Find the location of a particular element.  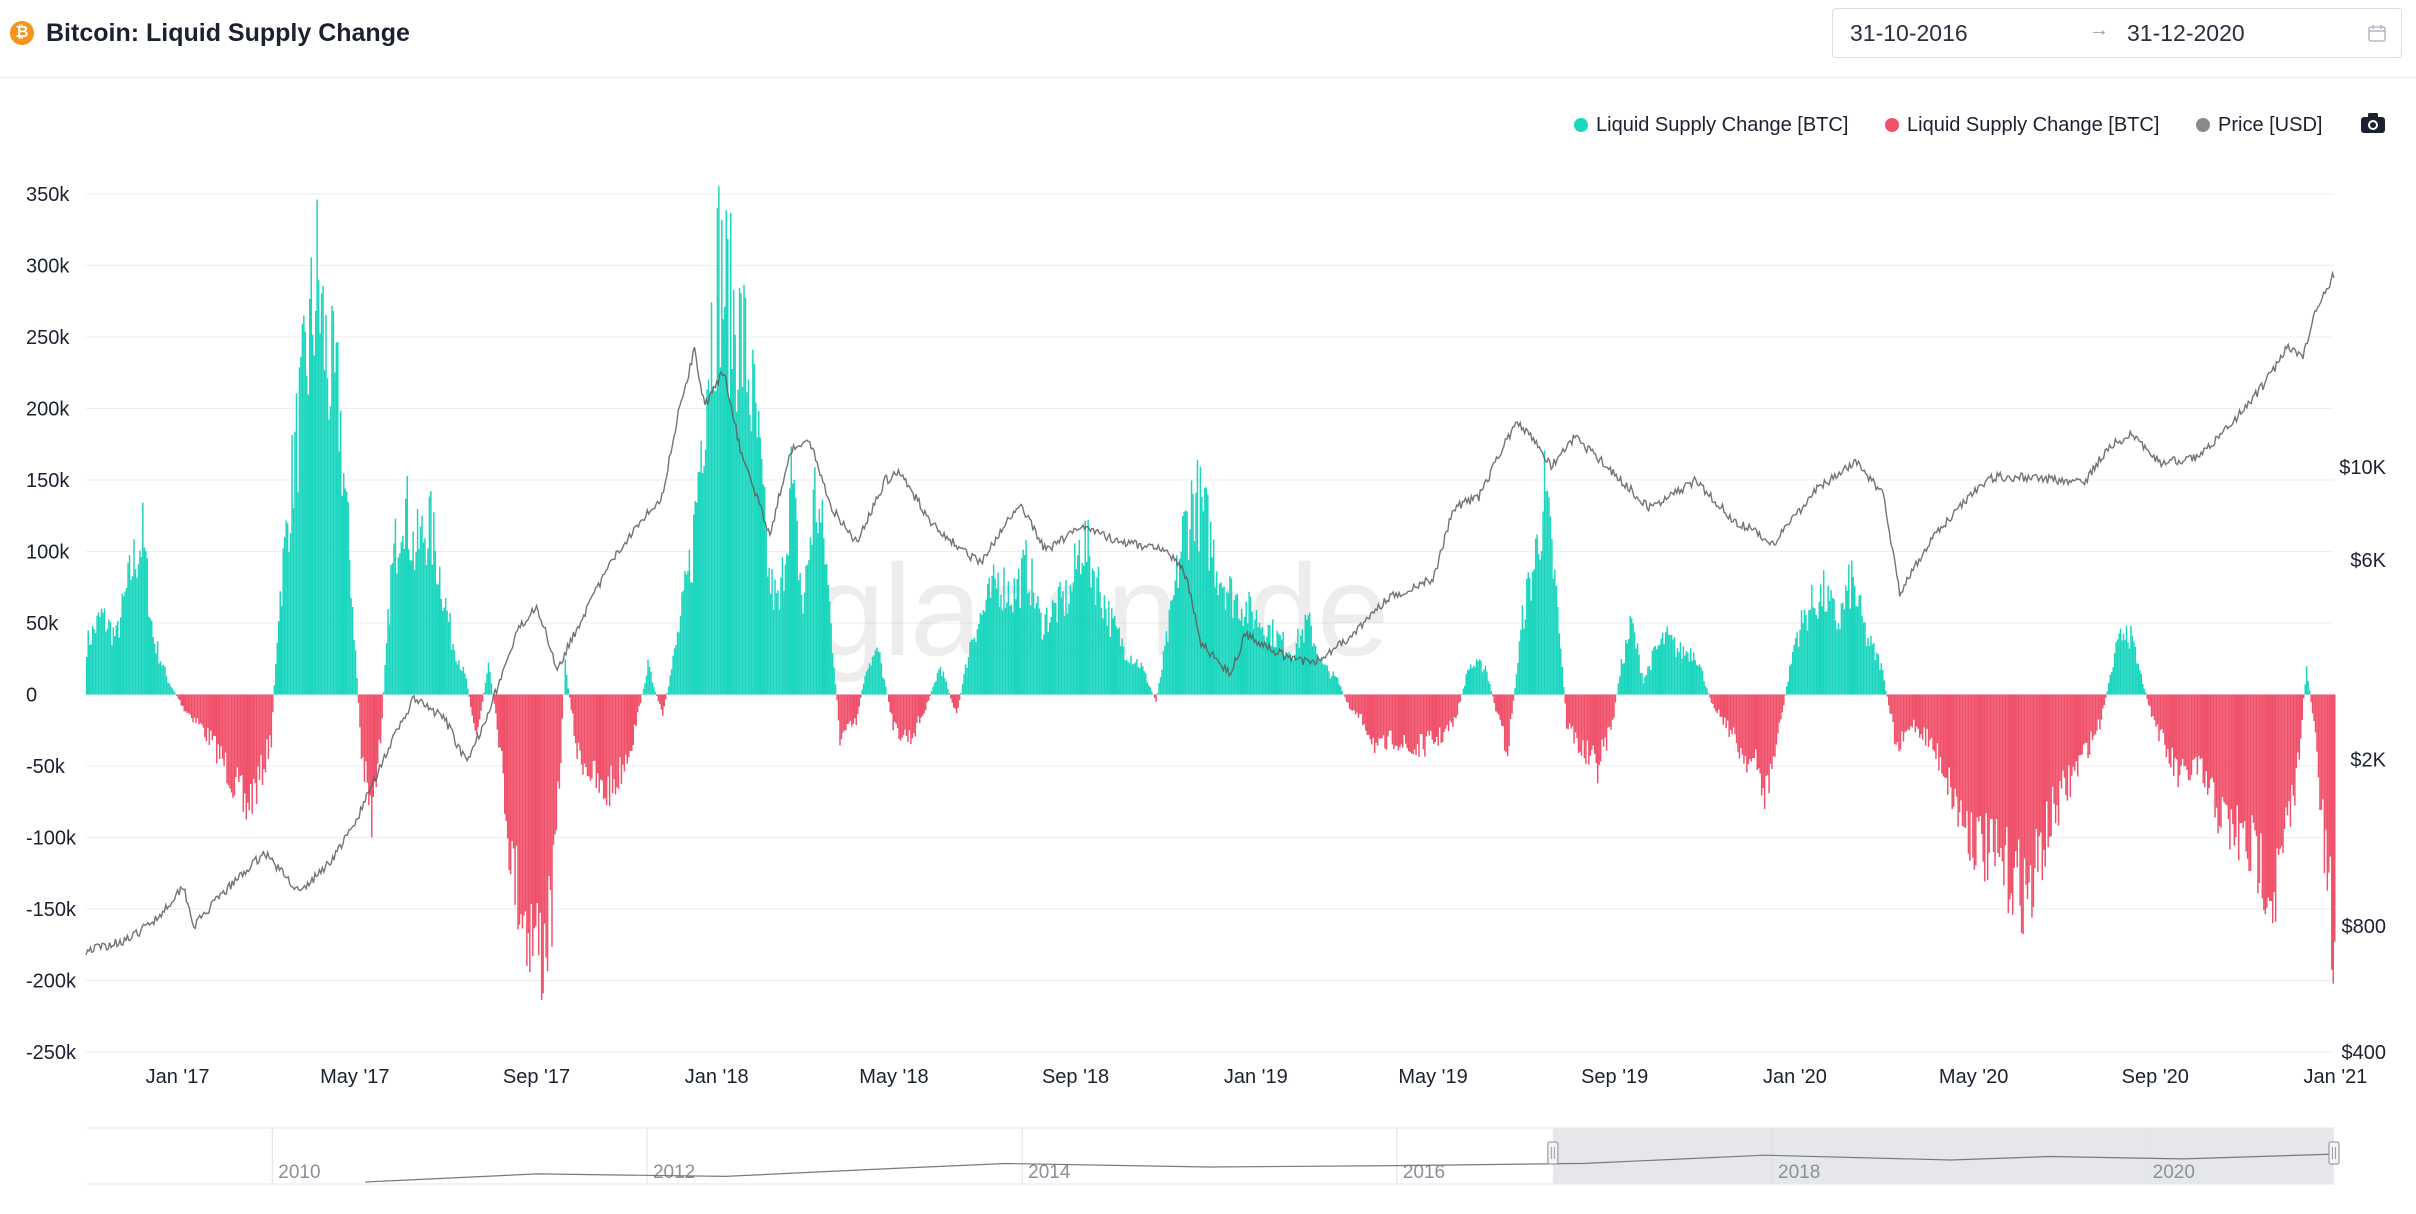

date-range-picker: 31-10-2016 → 31-12-2020 is located at coordinates (2117, 33).